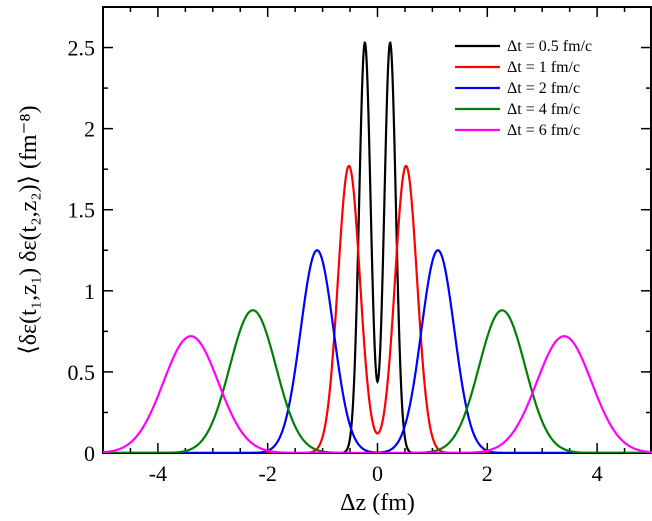  I want to click on y-tick-label: 2, so click(89, 129).